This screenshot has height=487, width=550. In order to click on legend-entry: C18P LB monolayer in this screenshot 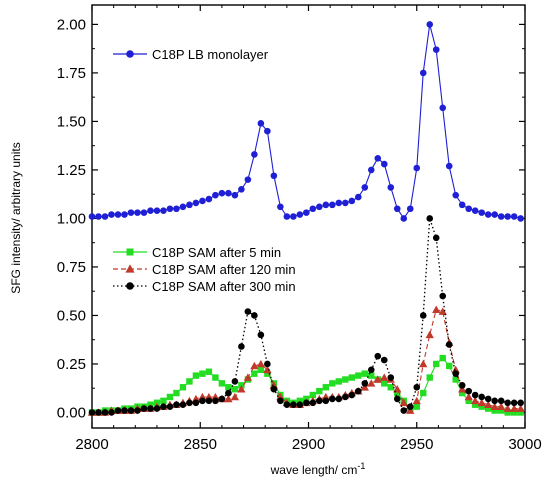, I will do `click(191, 54)`.